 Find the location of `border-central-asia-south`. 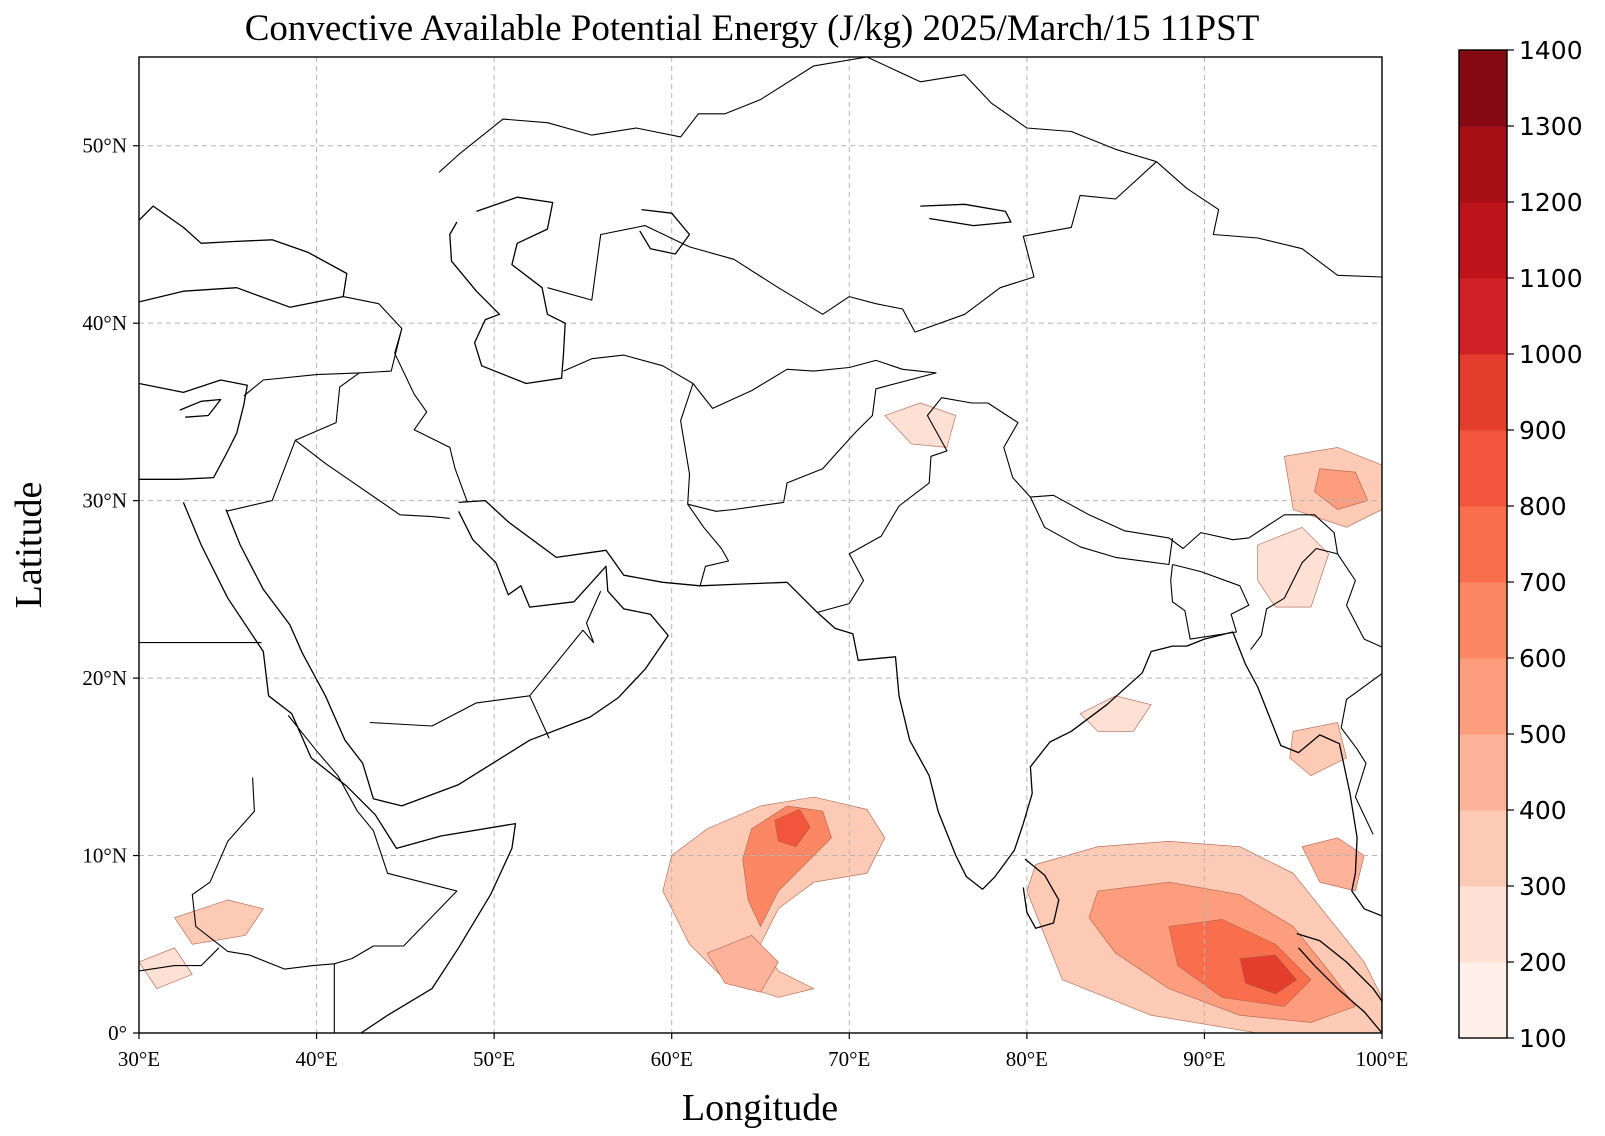

border-central-asia-south is located at coordinates (731, 279).